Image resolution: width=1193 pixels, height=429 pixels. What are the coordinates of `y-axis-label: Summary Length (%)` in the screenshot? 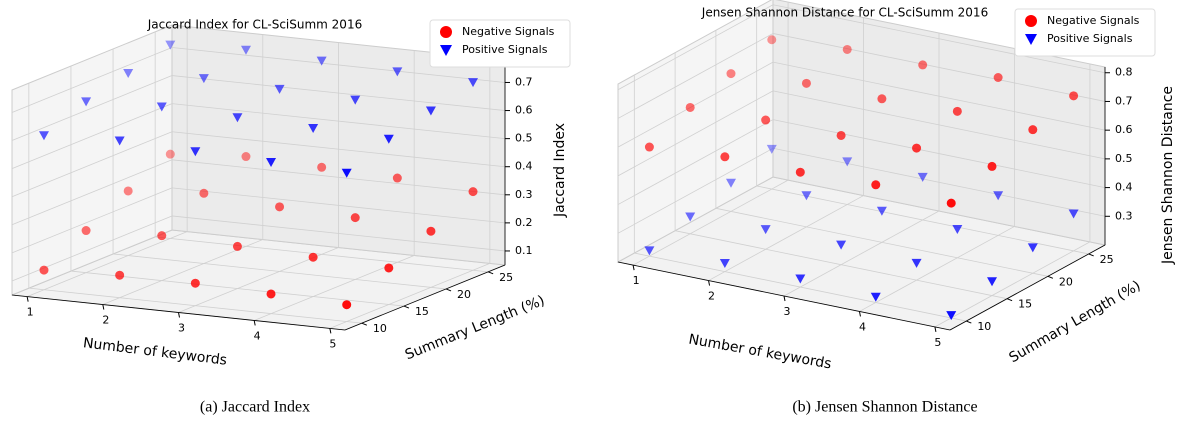 It's located at (1074, 322).